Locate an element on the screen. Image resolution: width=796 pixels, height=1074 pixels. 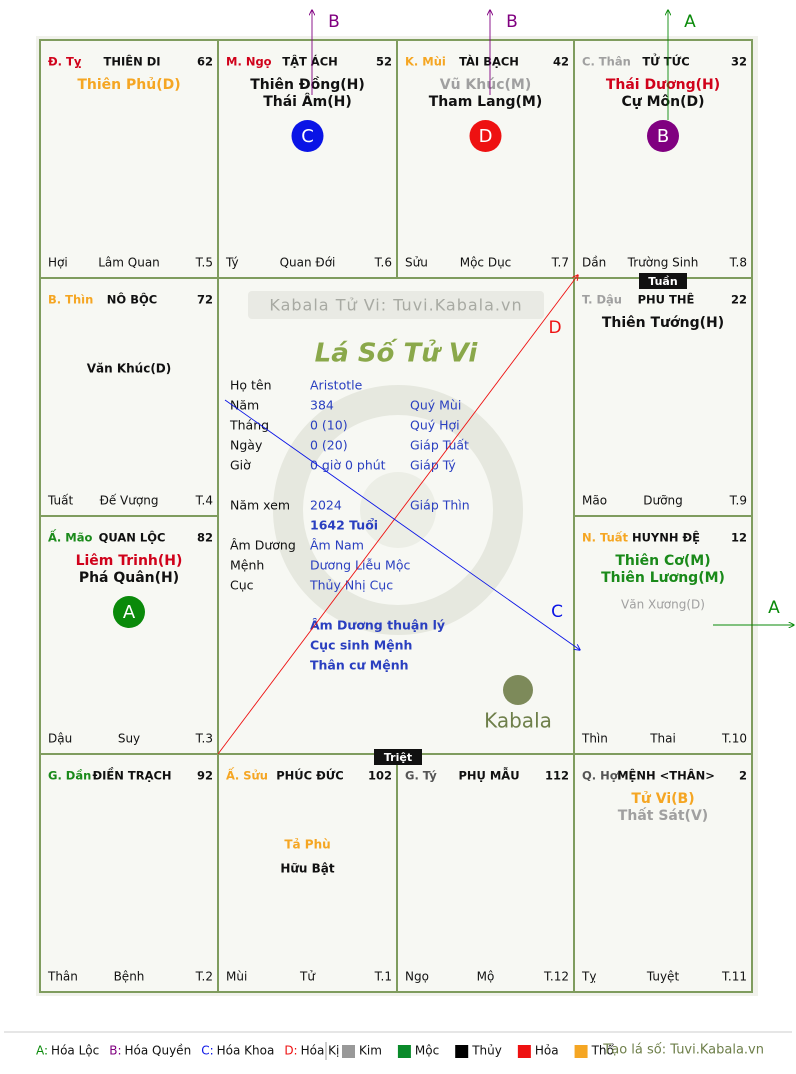
info-extra: Giáp Tuất is located at coordinates (439, 445).